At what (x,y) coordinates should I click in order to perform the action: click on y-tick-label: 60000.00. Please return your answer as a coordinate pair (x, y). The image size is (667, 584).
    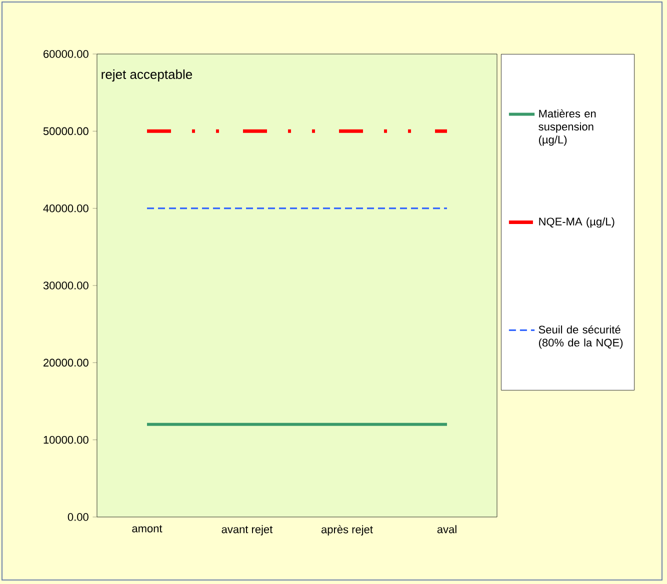
    Looking at the image, I should click on (66, 54).